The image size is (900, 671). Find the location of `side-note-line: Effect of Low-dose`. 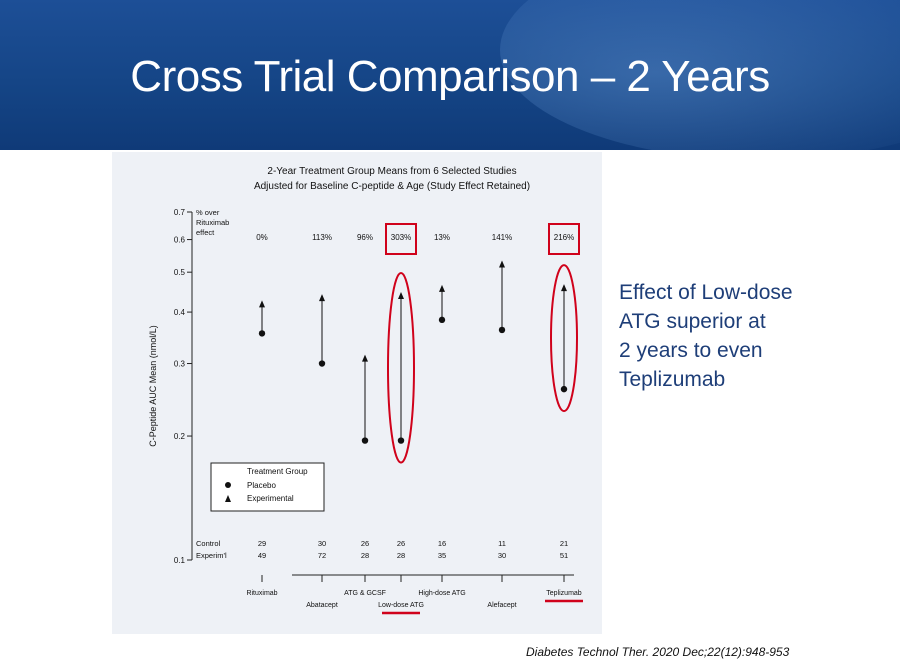

side-note-line: Effect of Low-dose is located at coordinates (706, 292).